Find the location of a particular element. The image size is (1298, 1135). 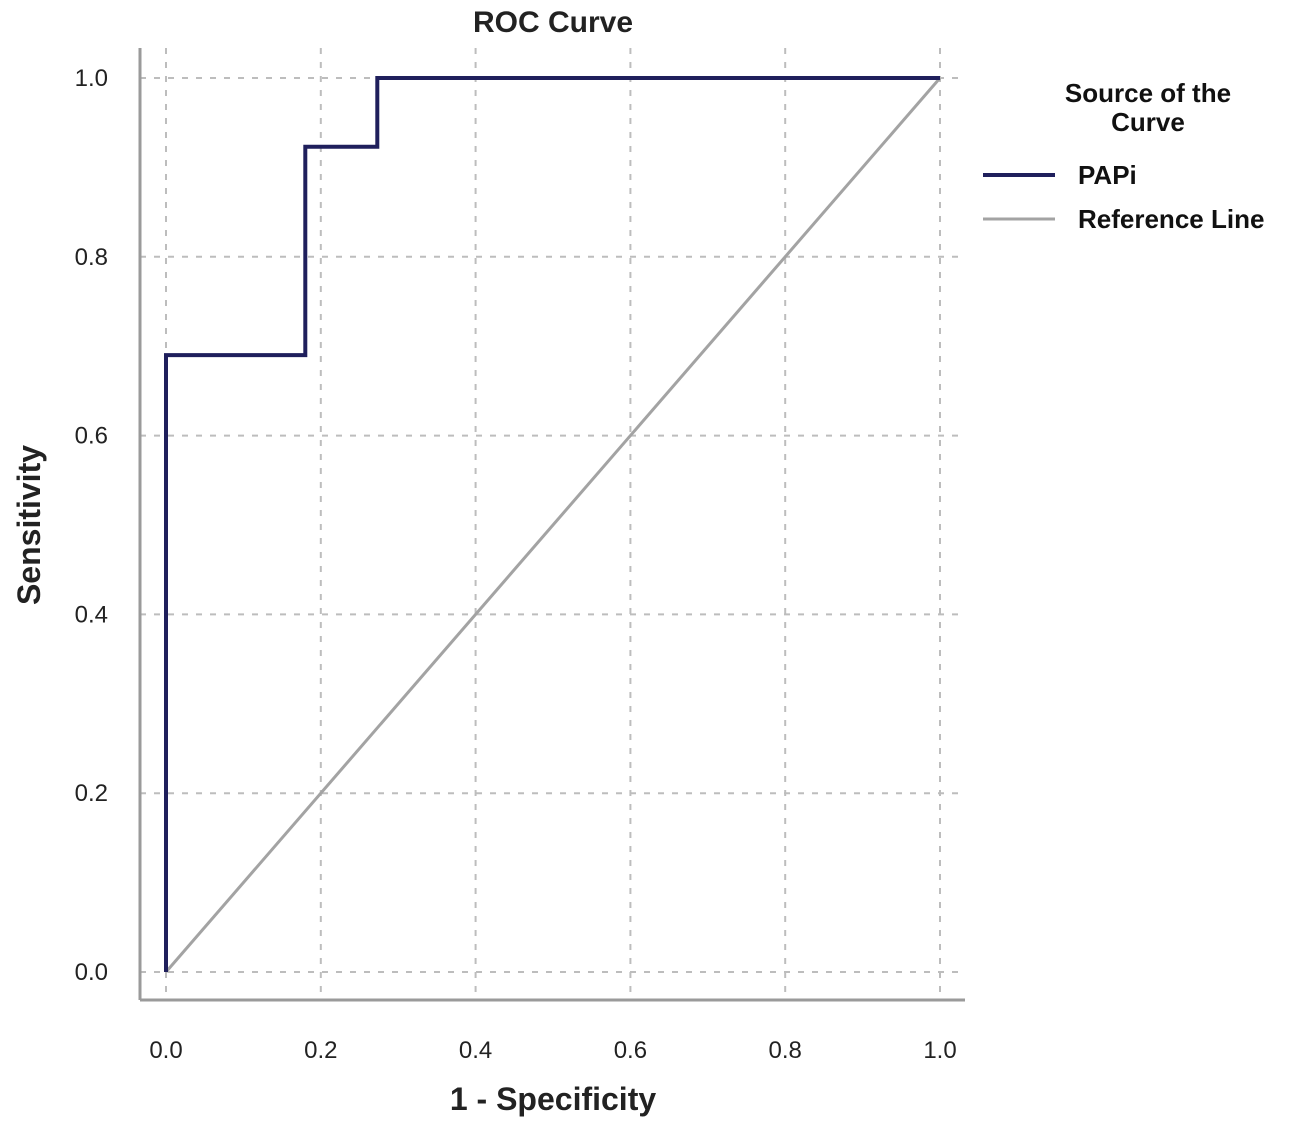

y-tick-labels: 0.0 0.2 0.4 0.6 0.8 1.0 is located at coordinates (91, 525).